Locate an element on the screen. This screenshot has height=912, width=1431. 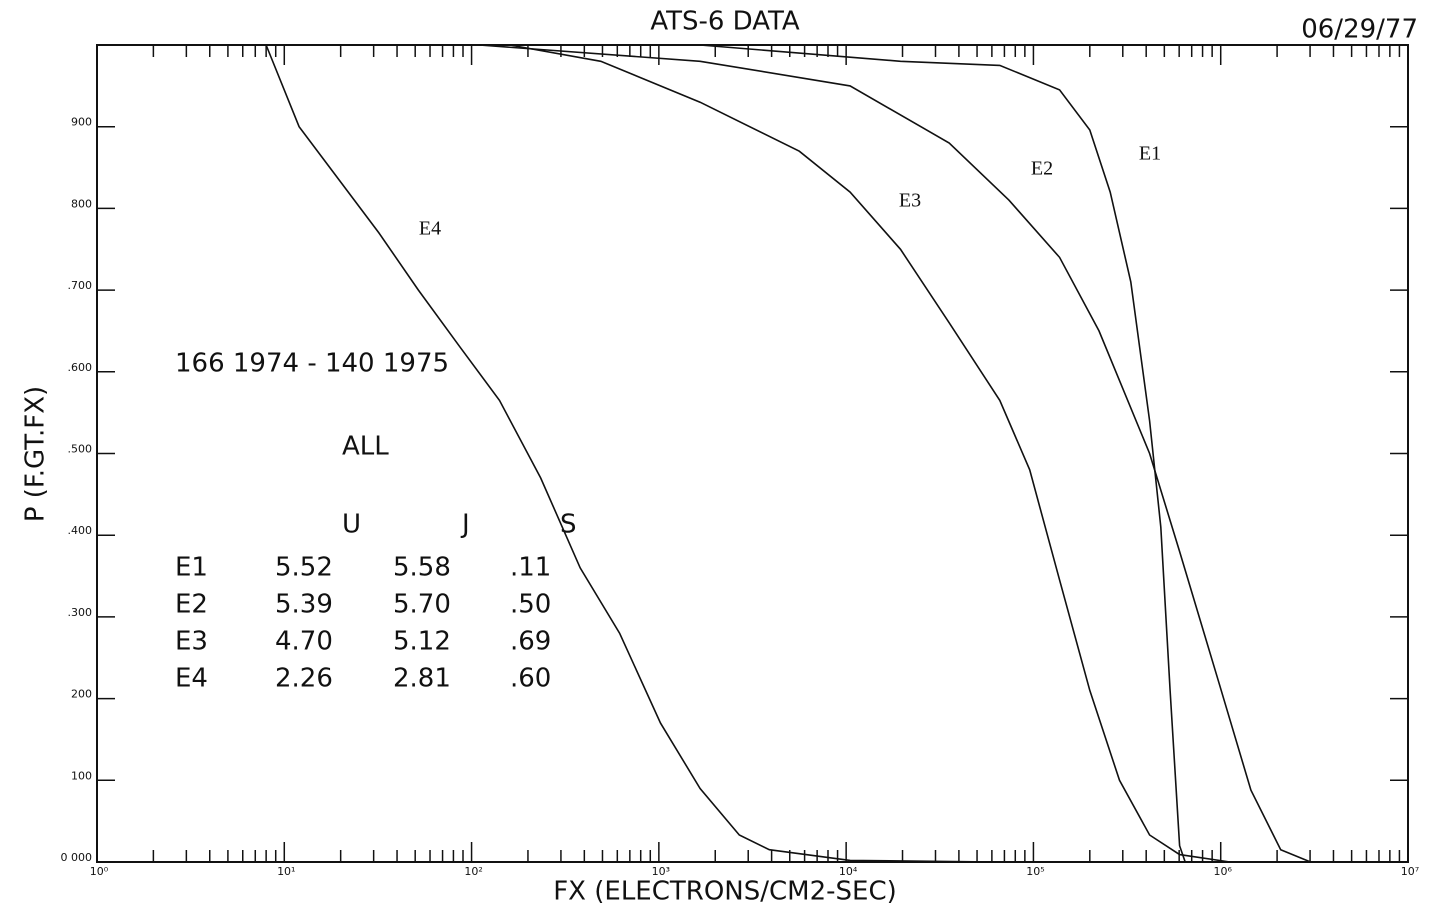
table-cell: 2.26 is located at coordinates (304, 679).